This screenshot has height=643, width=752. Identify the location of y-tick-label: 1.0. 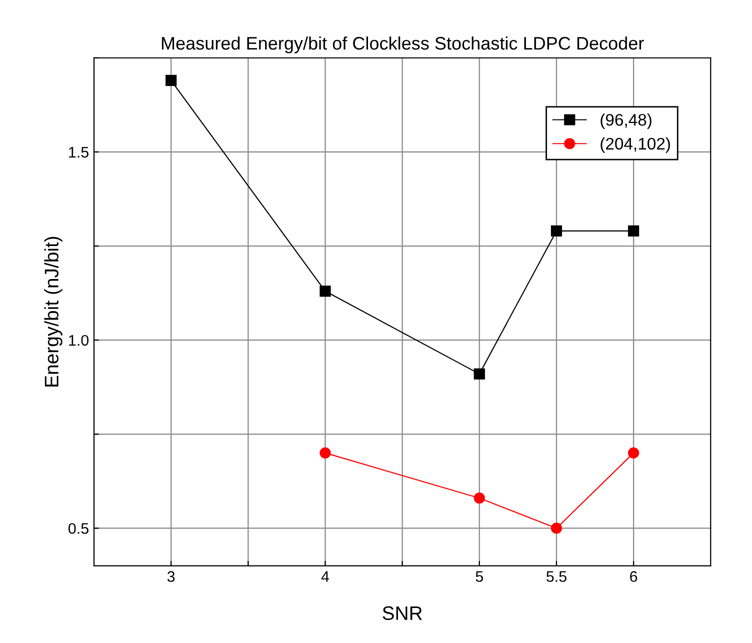
(79, 340).